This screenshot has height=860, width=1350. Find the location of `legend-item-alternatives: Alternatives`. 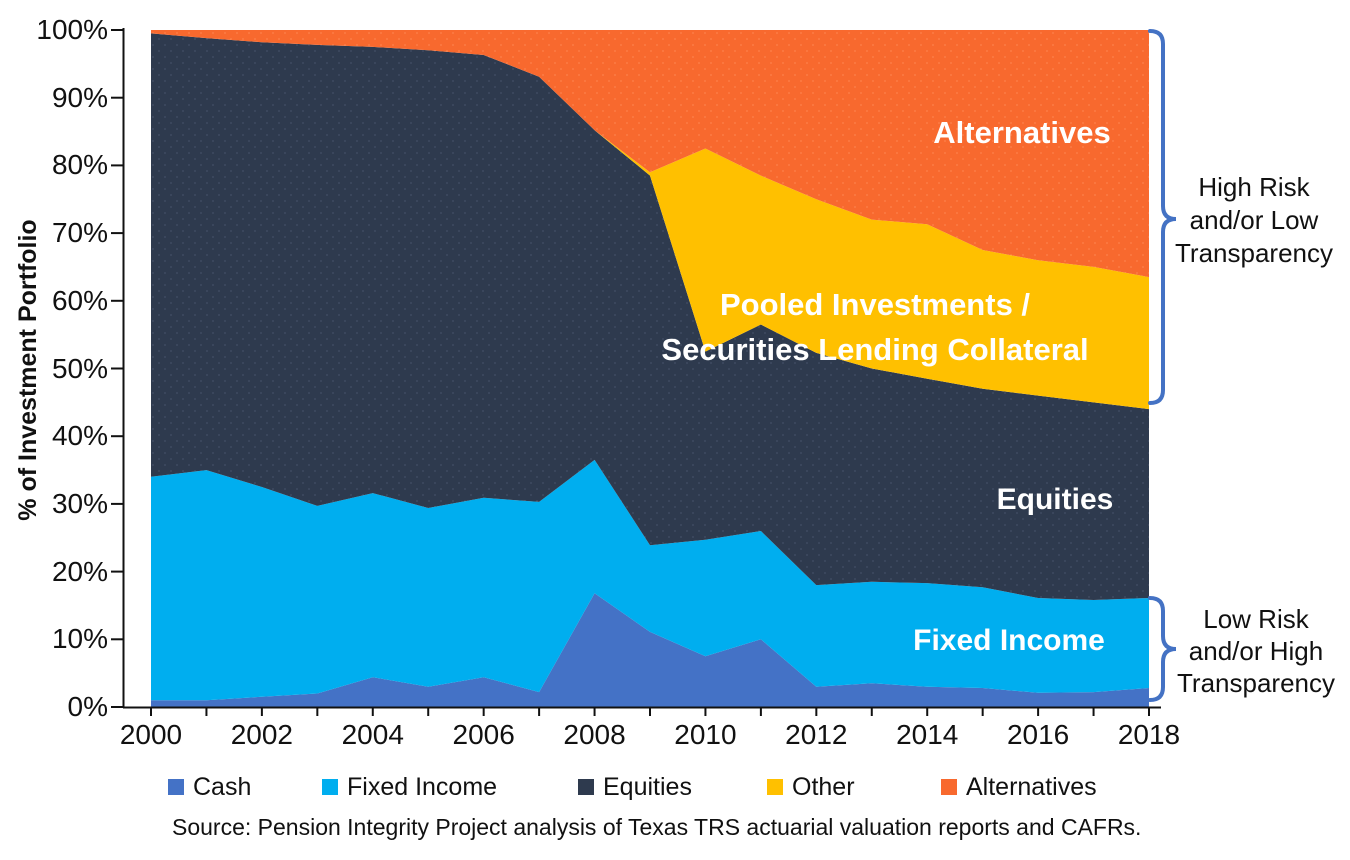

legend-item-alternatives: Alternatives is located at coordinates (1019, 787).